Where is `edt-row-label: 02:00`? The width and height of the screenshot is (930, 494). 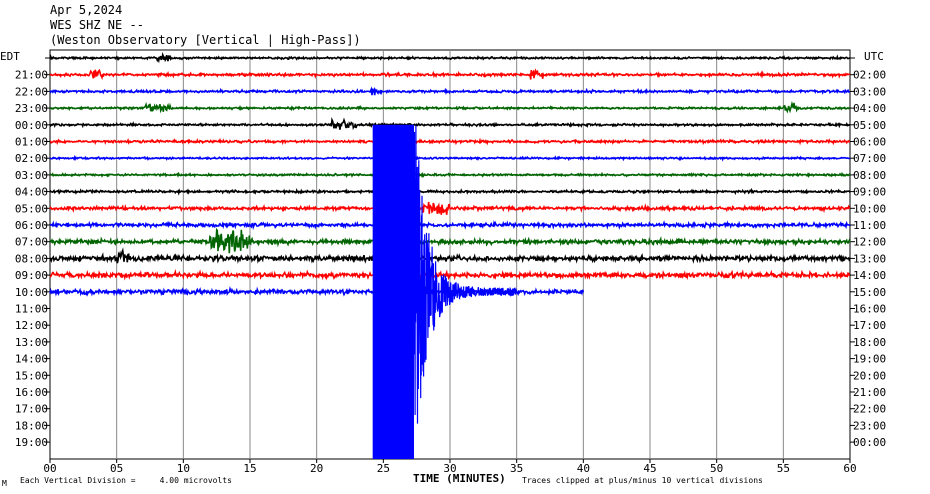 edt-row-label: 02:00 is located at coordinates (31, 158).